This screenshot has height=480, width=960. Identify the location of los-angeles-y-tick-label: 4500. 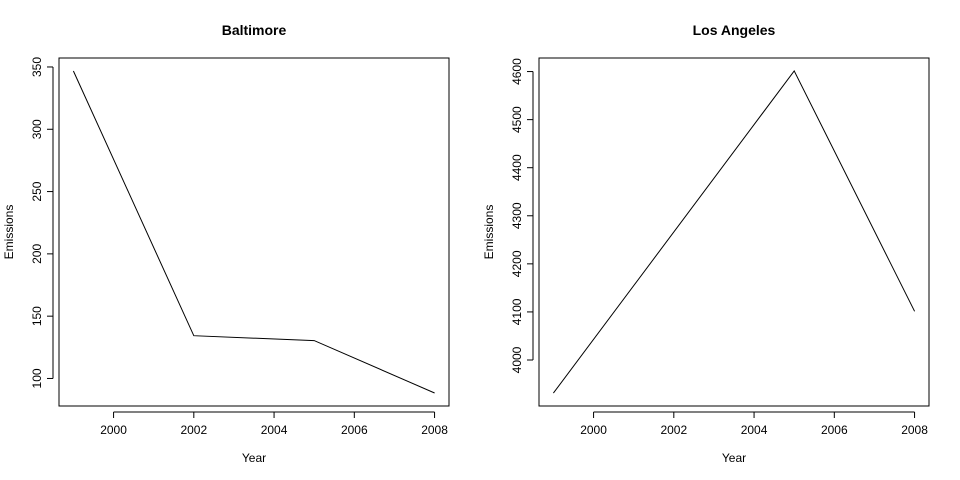
(517, 119).